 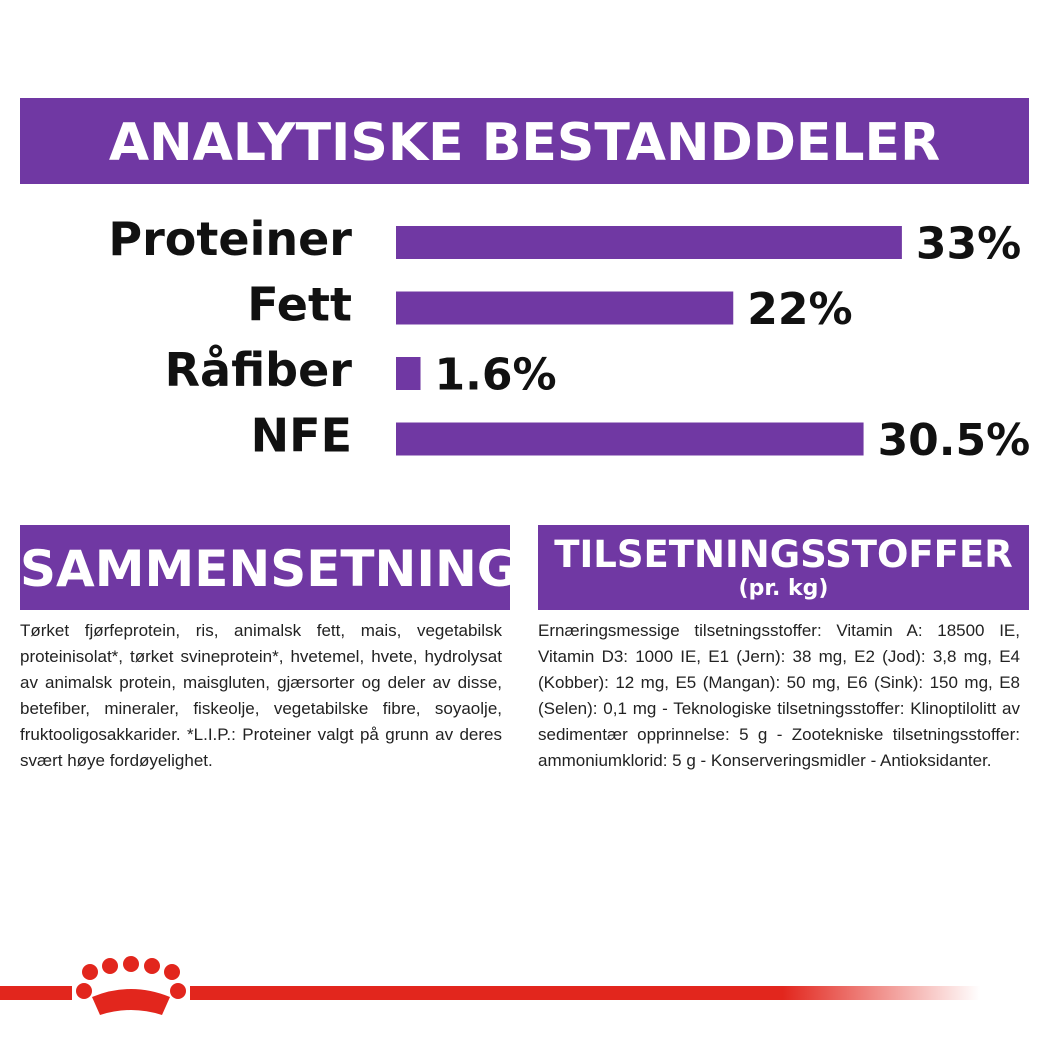 What do you see at coordinates (230, 239) in the screenshot?
I see `category-label: Proteiner` at bounding box center [230, 239].